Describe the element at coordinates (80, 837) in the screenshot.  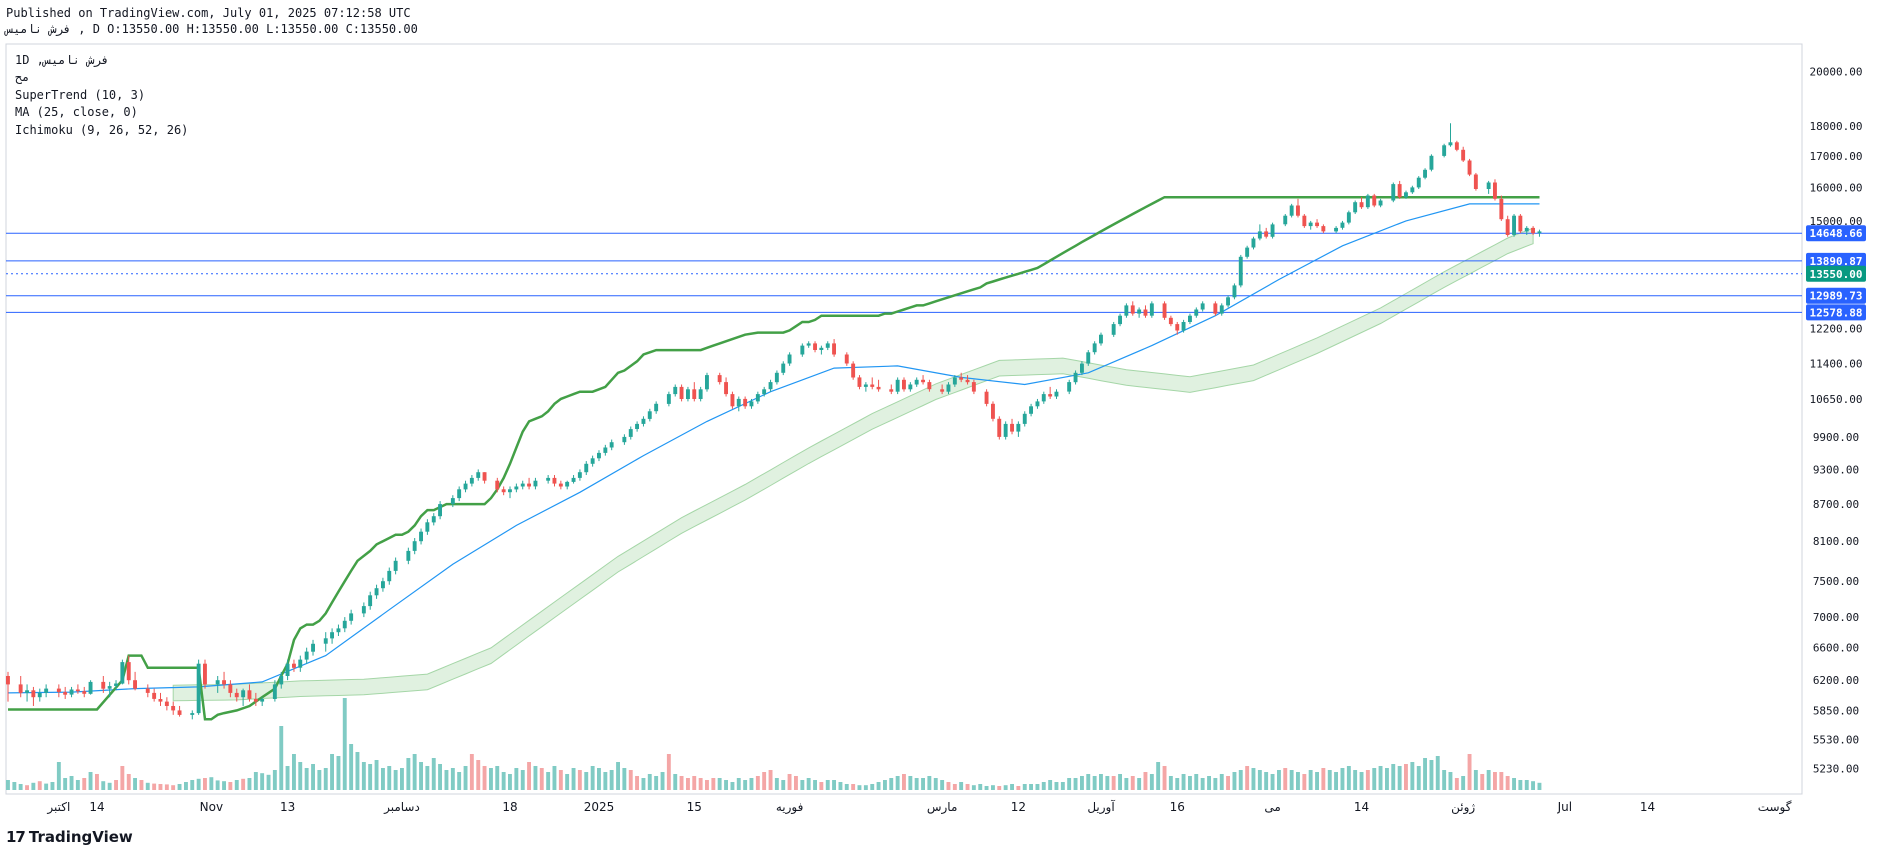
I see `tradingview-wordmark: TradingView` at that location.